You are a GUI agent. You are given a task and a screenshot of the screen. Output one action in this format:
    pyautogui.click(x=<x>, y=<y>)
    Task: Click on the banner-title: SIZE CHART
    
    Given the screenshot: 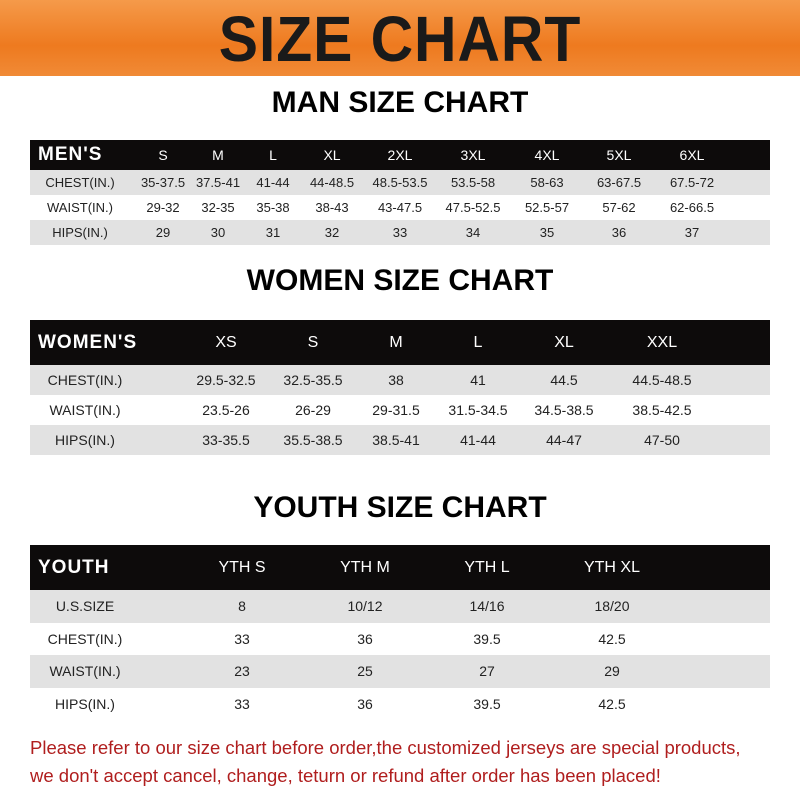 What is the action you would take?
    pyautogui.click(x=400, y=39)
    